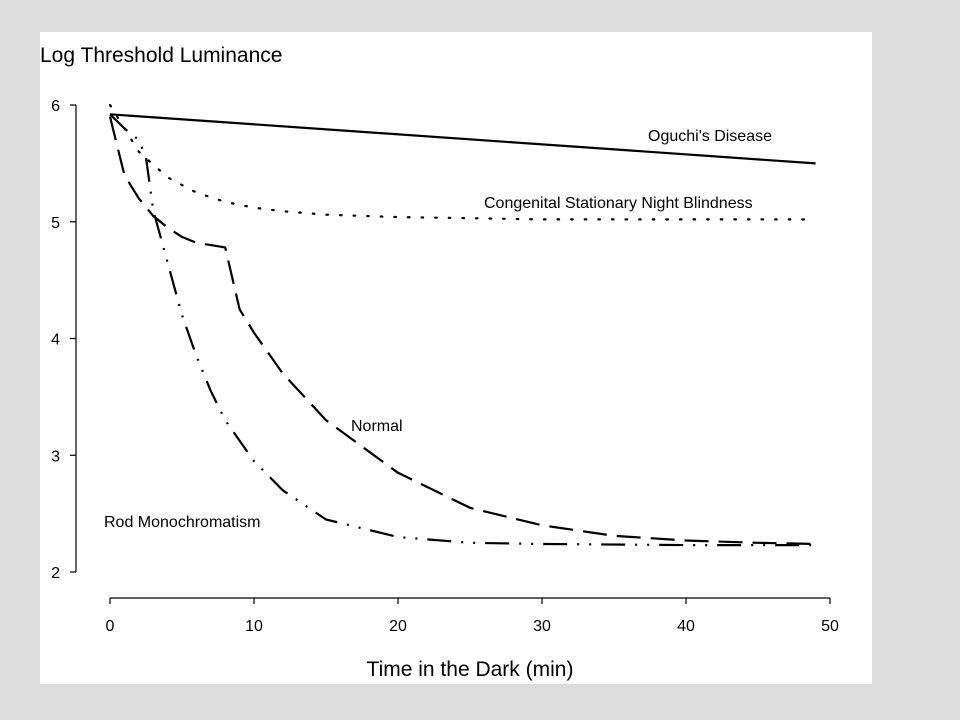  What do you see at coordinates (55, 223) in the screenshot?
I see `y-tick-label: 5` at bounding box center [55, 223].